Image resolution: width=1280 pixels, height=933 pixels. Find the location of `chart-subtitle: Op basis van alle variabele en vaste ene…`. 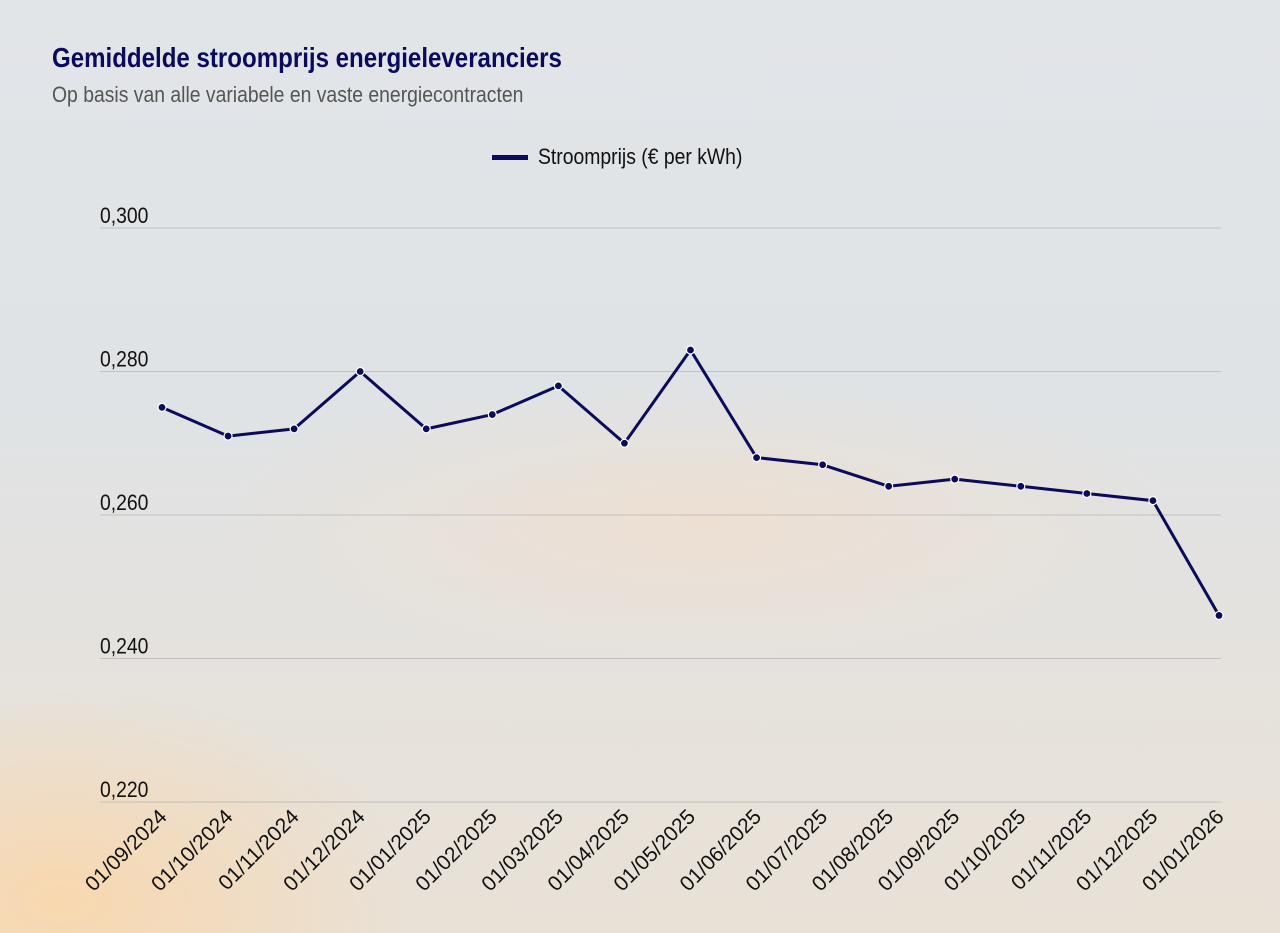

chart-subtitle: Op basis van alle variabele en vaste ene… is located at coordinates (288, 94).